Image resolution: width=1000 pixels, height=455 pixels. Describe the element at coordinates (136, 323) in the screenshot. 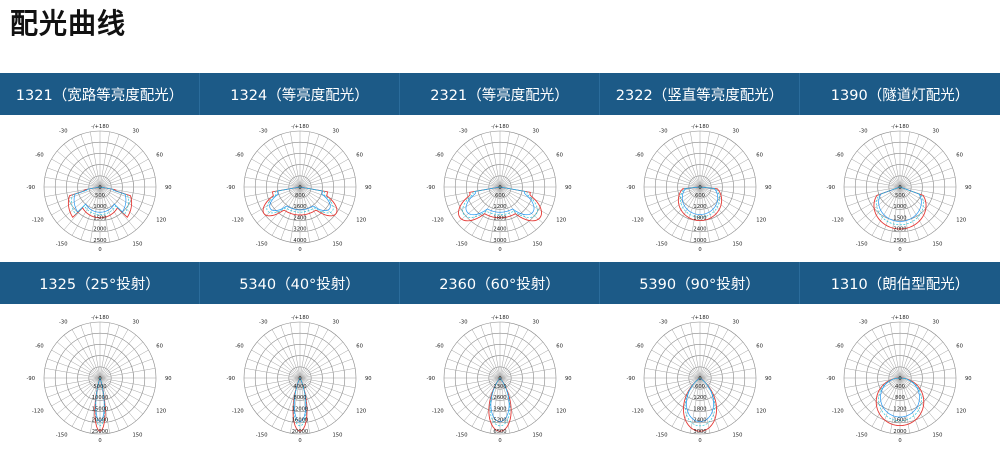

I see `angle-label: 30` at that location.